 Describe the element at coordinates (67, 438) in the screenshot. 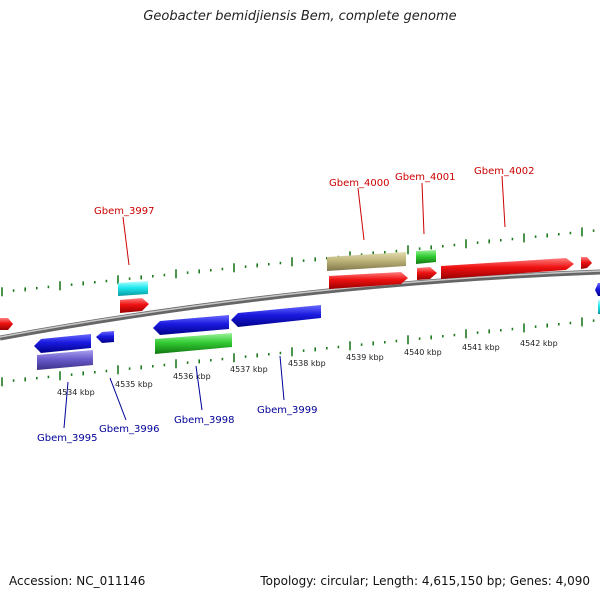

I see `gene-label-gbem-3995: Gbem_3995` at that location.